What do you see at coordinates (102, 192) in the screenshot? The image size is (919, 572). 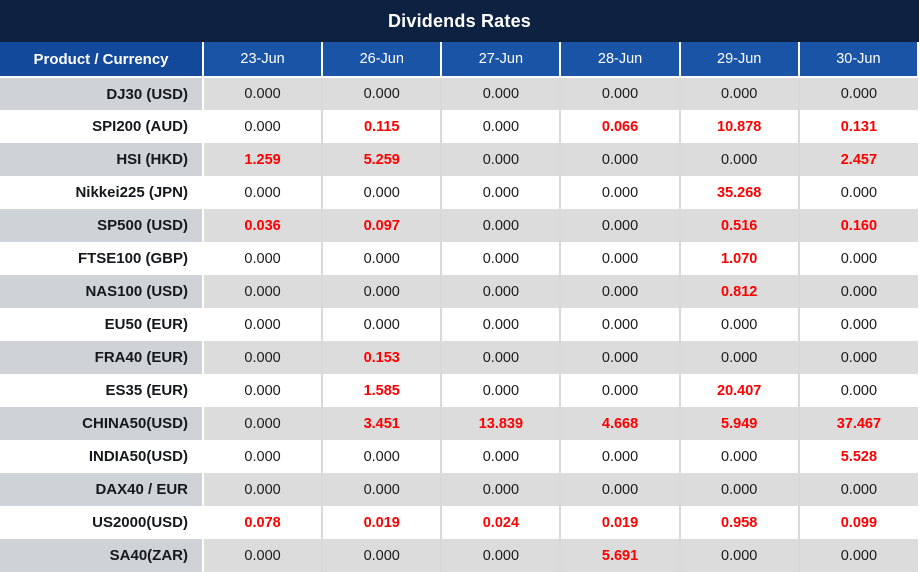 I see `product-label: Nikkei225 (JPN)` at bounding box center [102, 192].